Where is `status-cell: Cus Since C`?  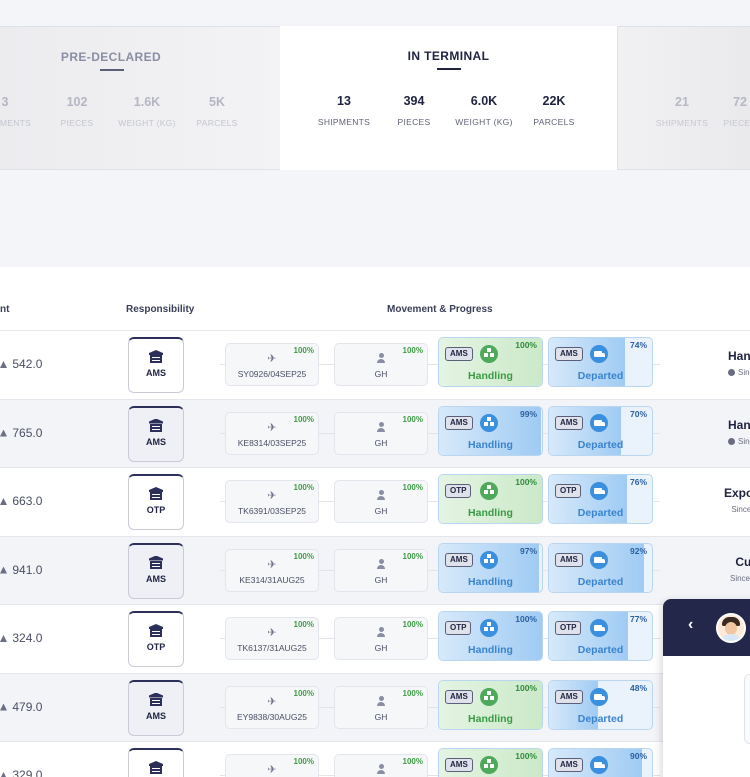 status-cell: Cus Since C is located at coordinates (740, 569).